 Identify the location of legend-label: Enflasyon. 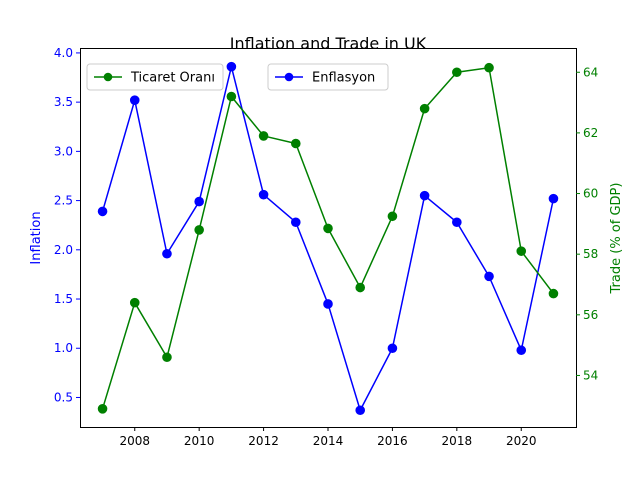
(343, 78).